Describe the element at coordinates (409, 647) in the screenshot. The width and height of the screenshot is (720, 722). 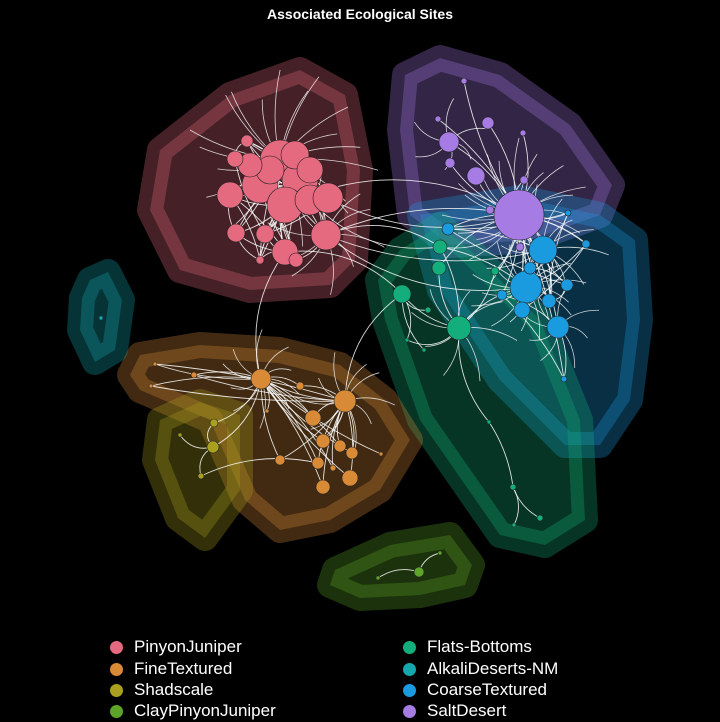
I see `legend-dot-flats-bottoms` at that location.